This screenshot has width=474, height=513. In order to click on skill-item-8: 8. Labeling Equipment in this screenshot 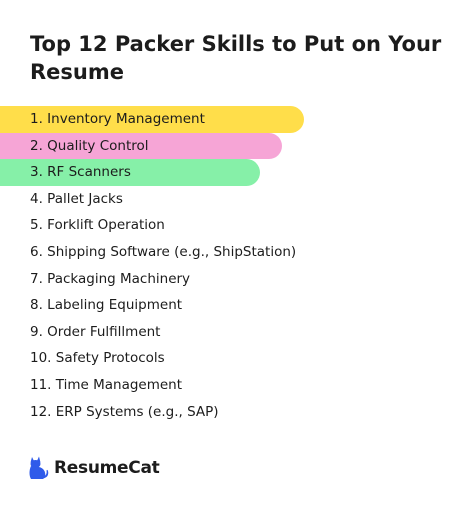, I will do `click(106, 305)`.